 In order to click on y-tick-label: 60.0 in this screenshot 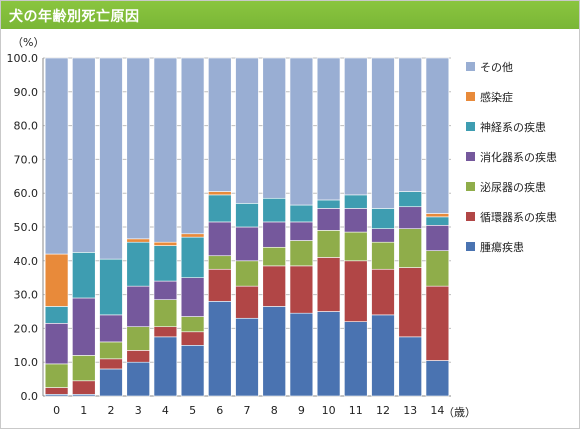, I will do `click(26, 193)`.